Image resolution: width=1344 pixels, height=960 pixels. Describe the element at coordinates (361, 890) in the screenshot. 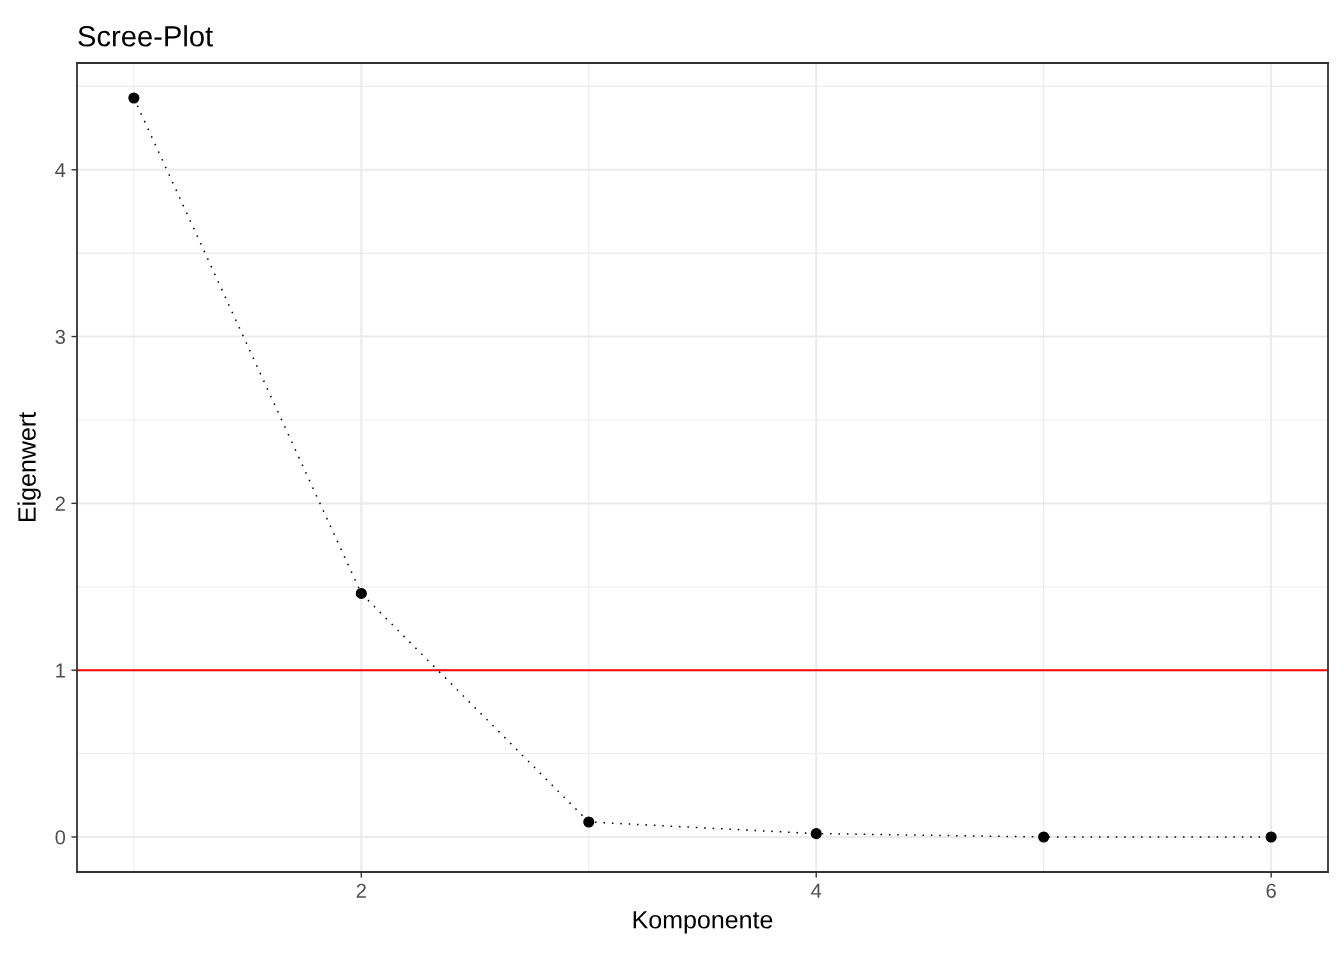

I see `x-tick-label: 2` at that location.